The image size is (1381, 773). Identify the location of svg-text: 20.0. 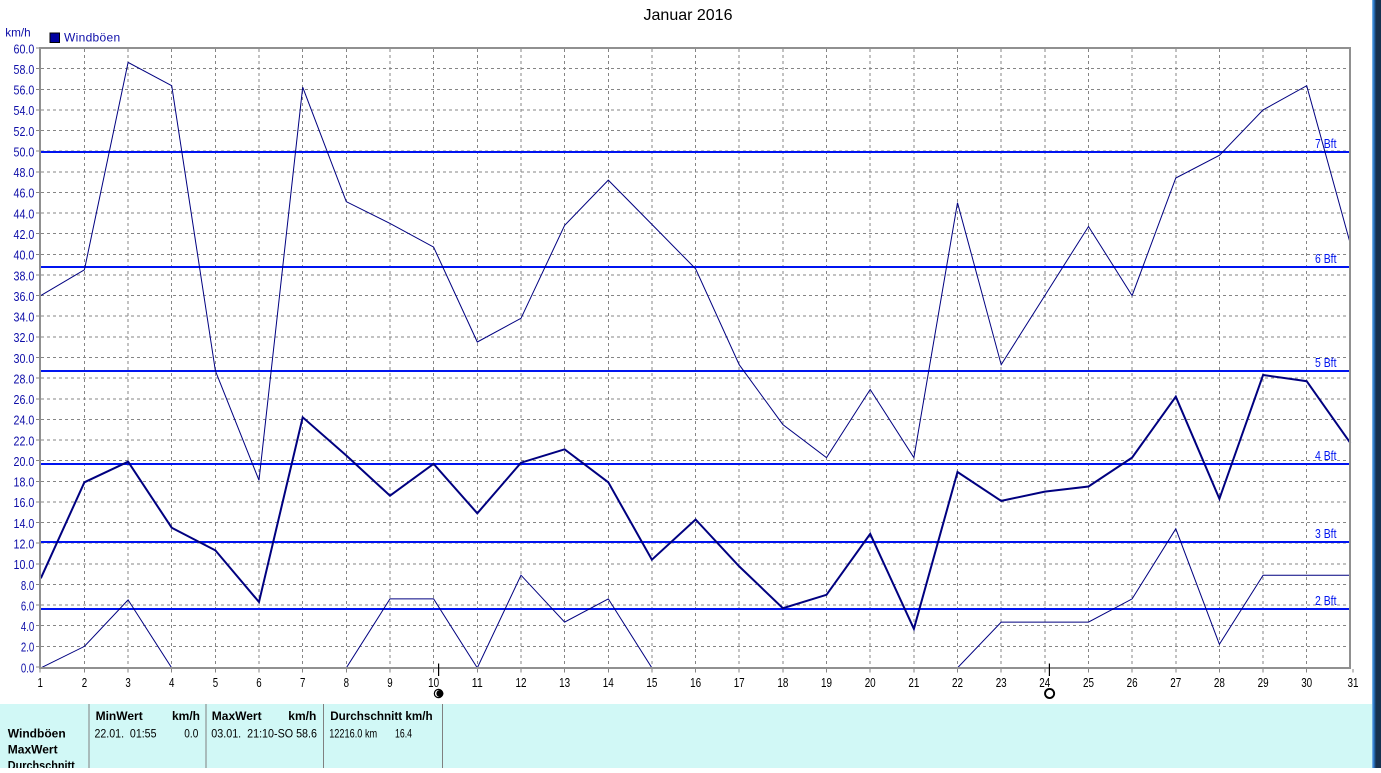
(24, 461).